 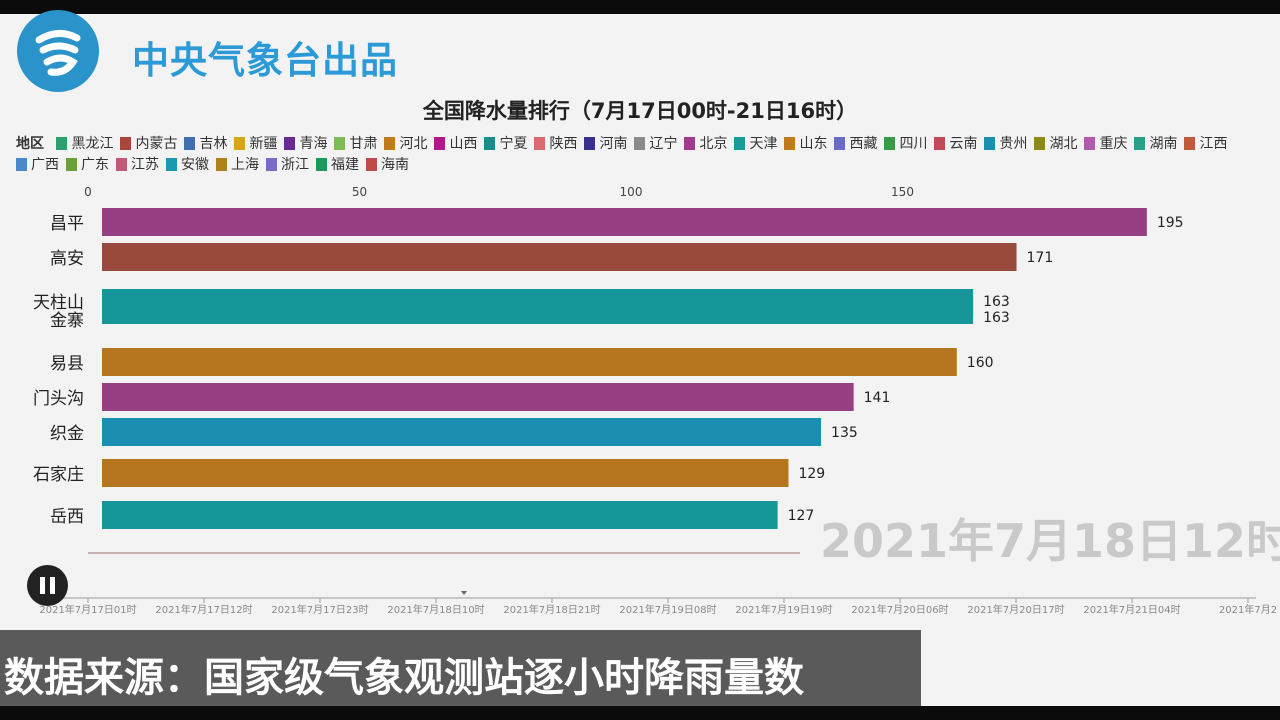 I want to click on legend-item: 辽宁, so click(x=655, y=144).